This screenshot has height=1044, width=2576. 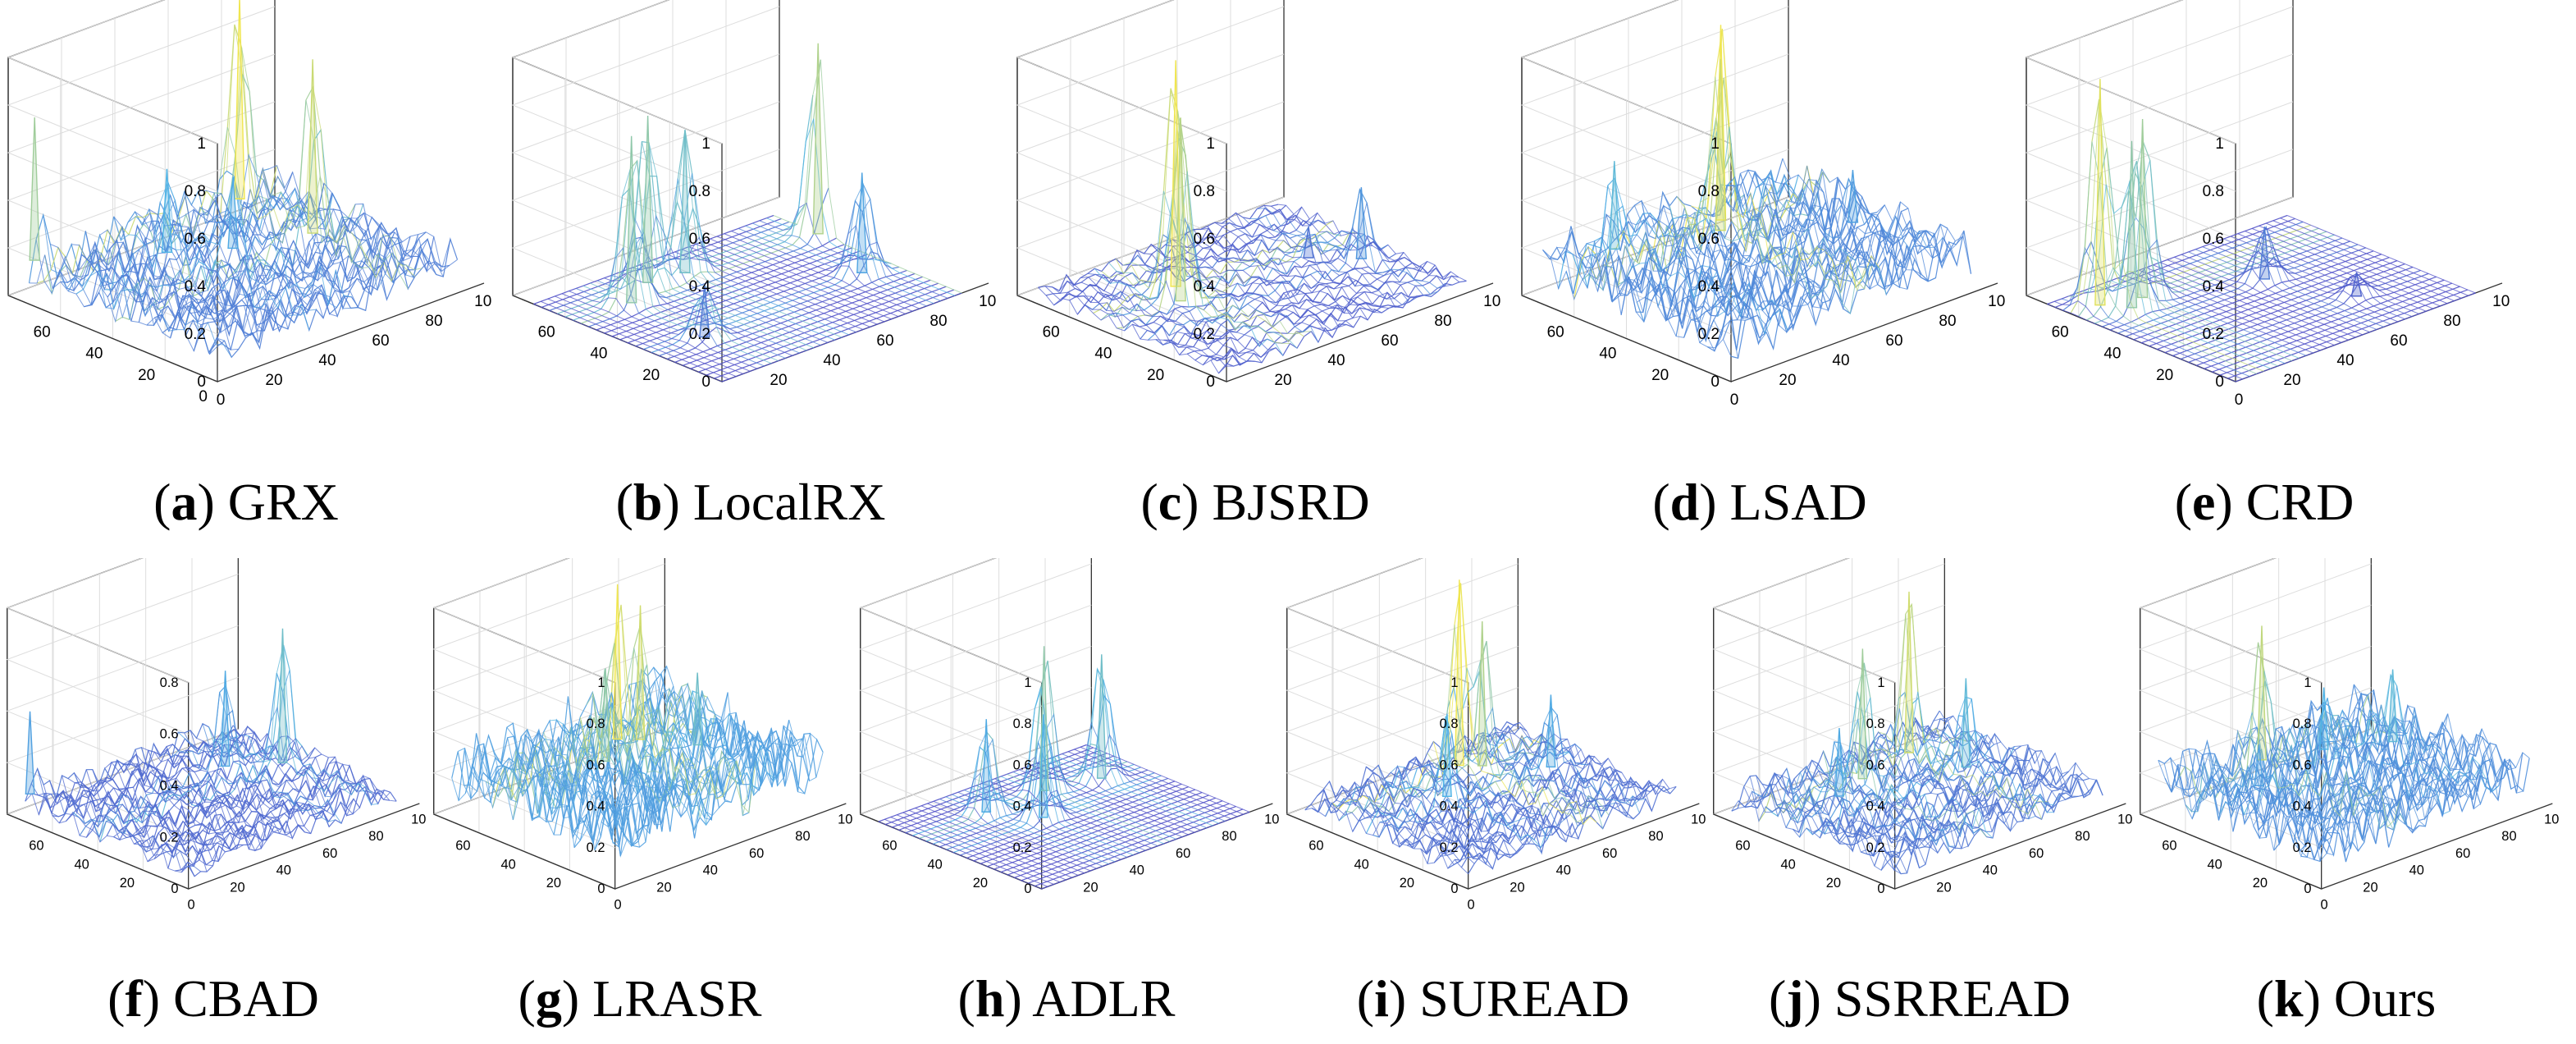 I want to click on z-tick-label: 0.4, so click(x=1875, y=807).